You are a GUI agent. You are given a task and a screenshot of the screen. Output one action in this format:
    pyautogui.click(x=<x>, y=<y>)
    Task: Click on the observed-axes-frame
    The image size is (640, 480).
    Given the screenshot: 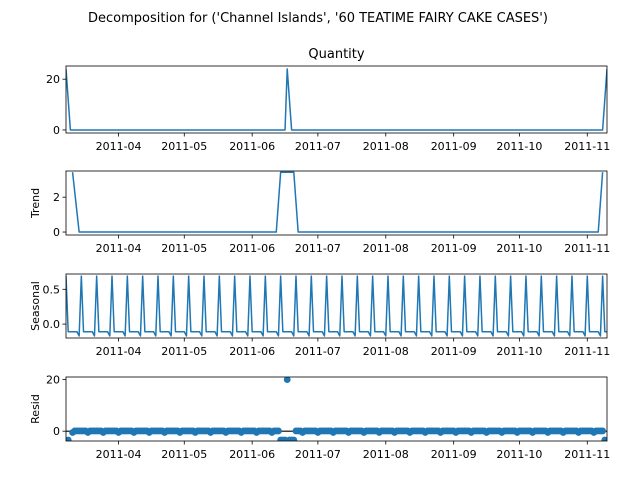 What is the action you would take?
    pyautogui.click(x=336, y=99)
    